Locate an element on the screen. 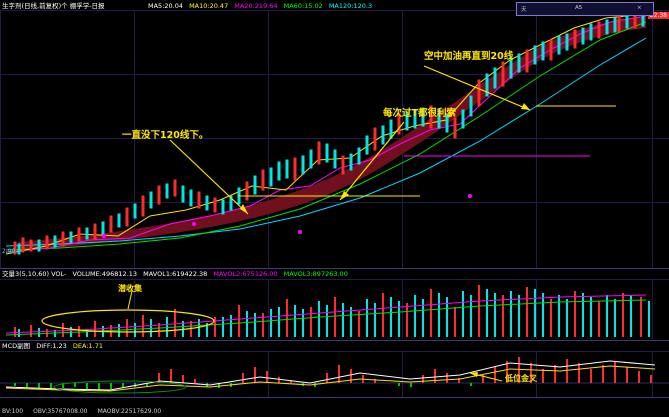 The height and width of the screenshot is (417, 669). annotation-low-gold-cross: 低位金叉 is located at coordinates (521, 378).